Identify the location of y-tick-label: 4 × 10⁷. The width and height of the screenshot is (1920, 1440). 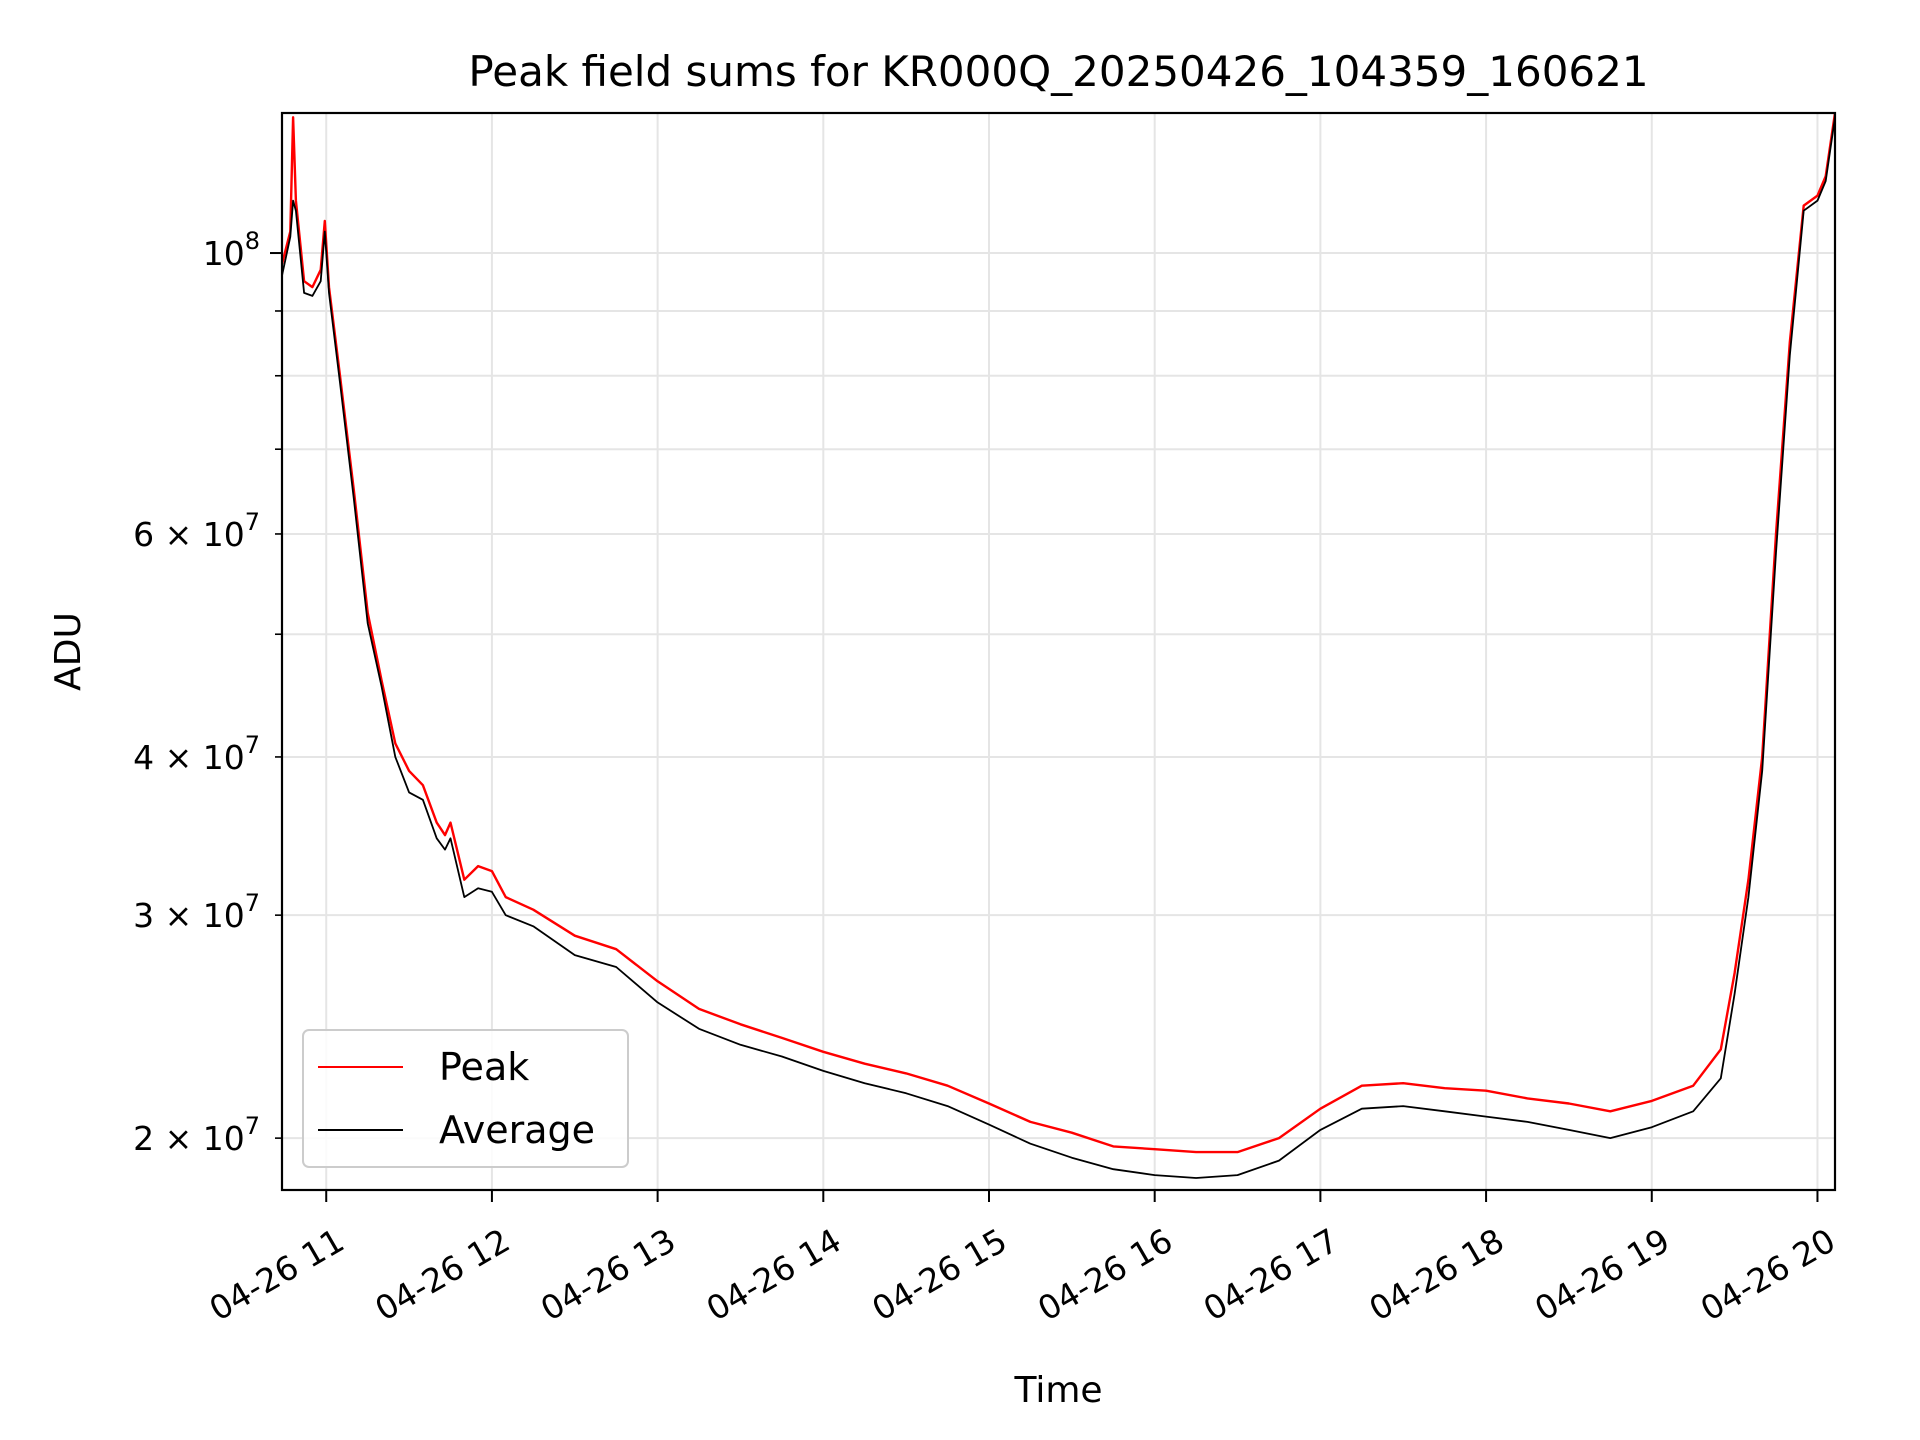
(196, 754).